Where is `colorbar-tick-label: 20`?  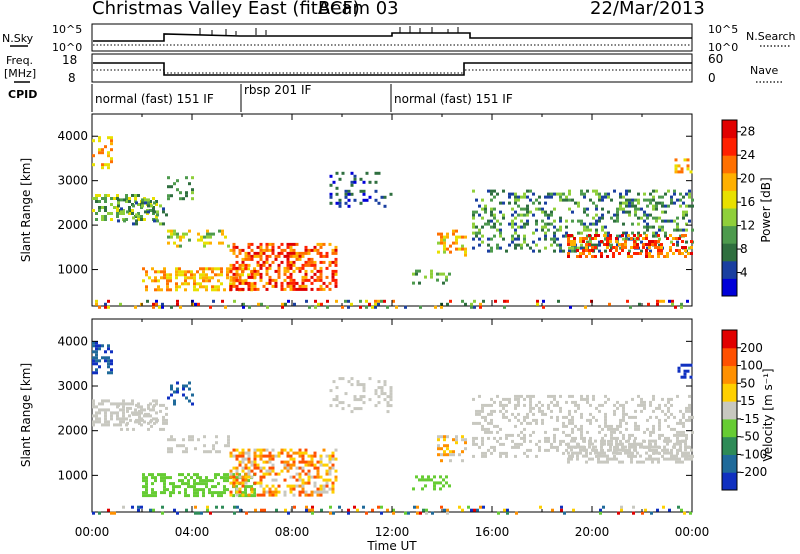 colorbar-tick-label: 20 is located at coordinates (747, 179).